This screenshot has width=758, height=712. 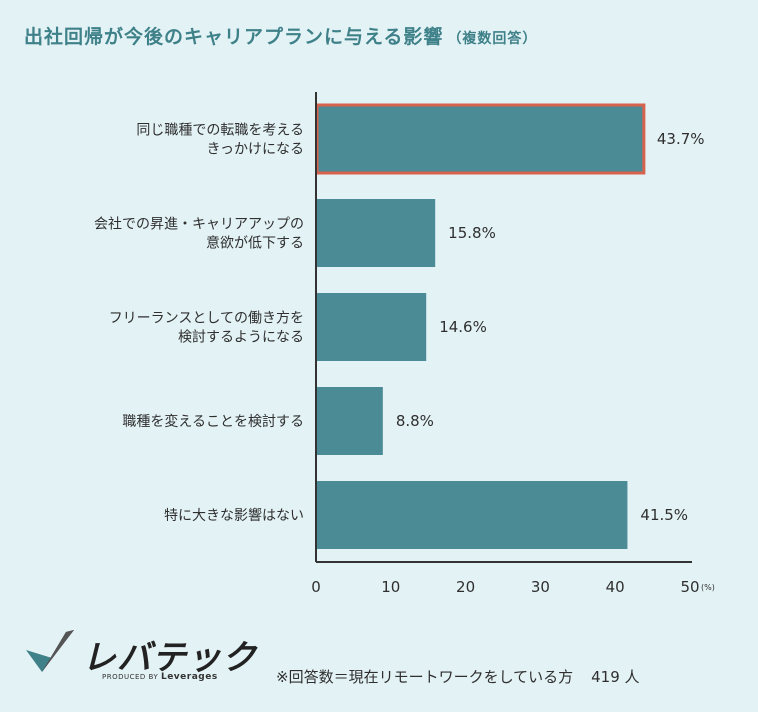 What do you see at coordinates (255, 150) in the screenshot?
I see `category-label: きっかけになる` at bounding box center [255, 150].